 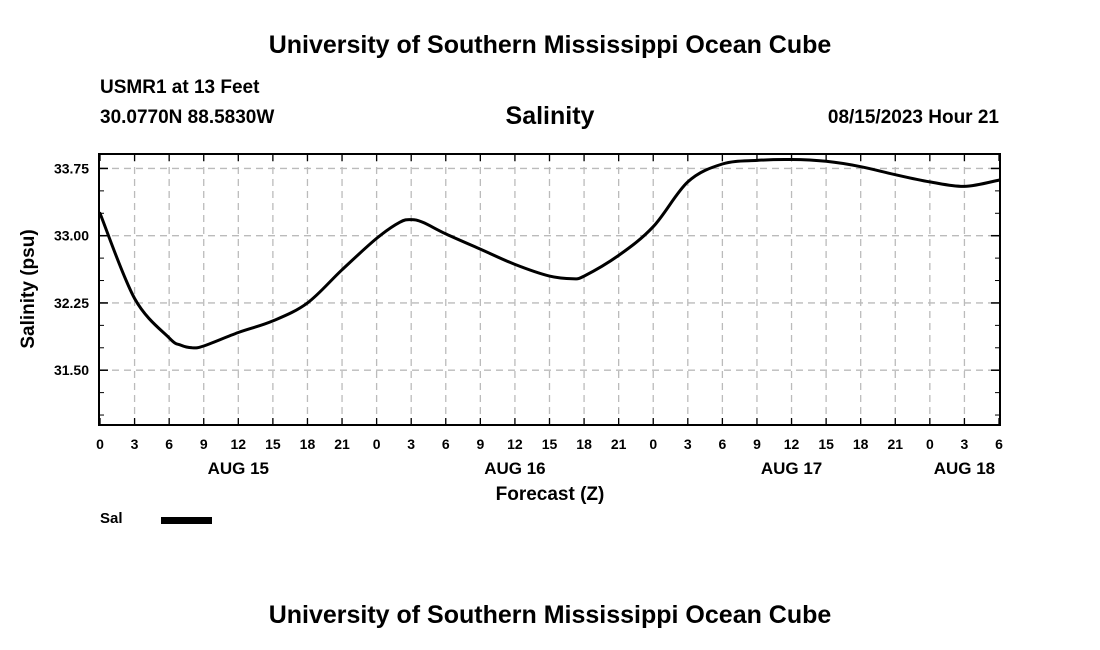 I want to click on x-axis-title: Forecast (Z), so click(x=550, y=494).